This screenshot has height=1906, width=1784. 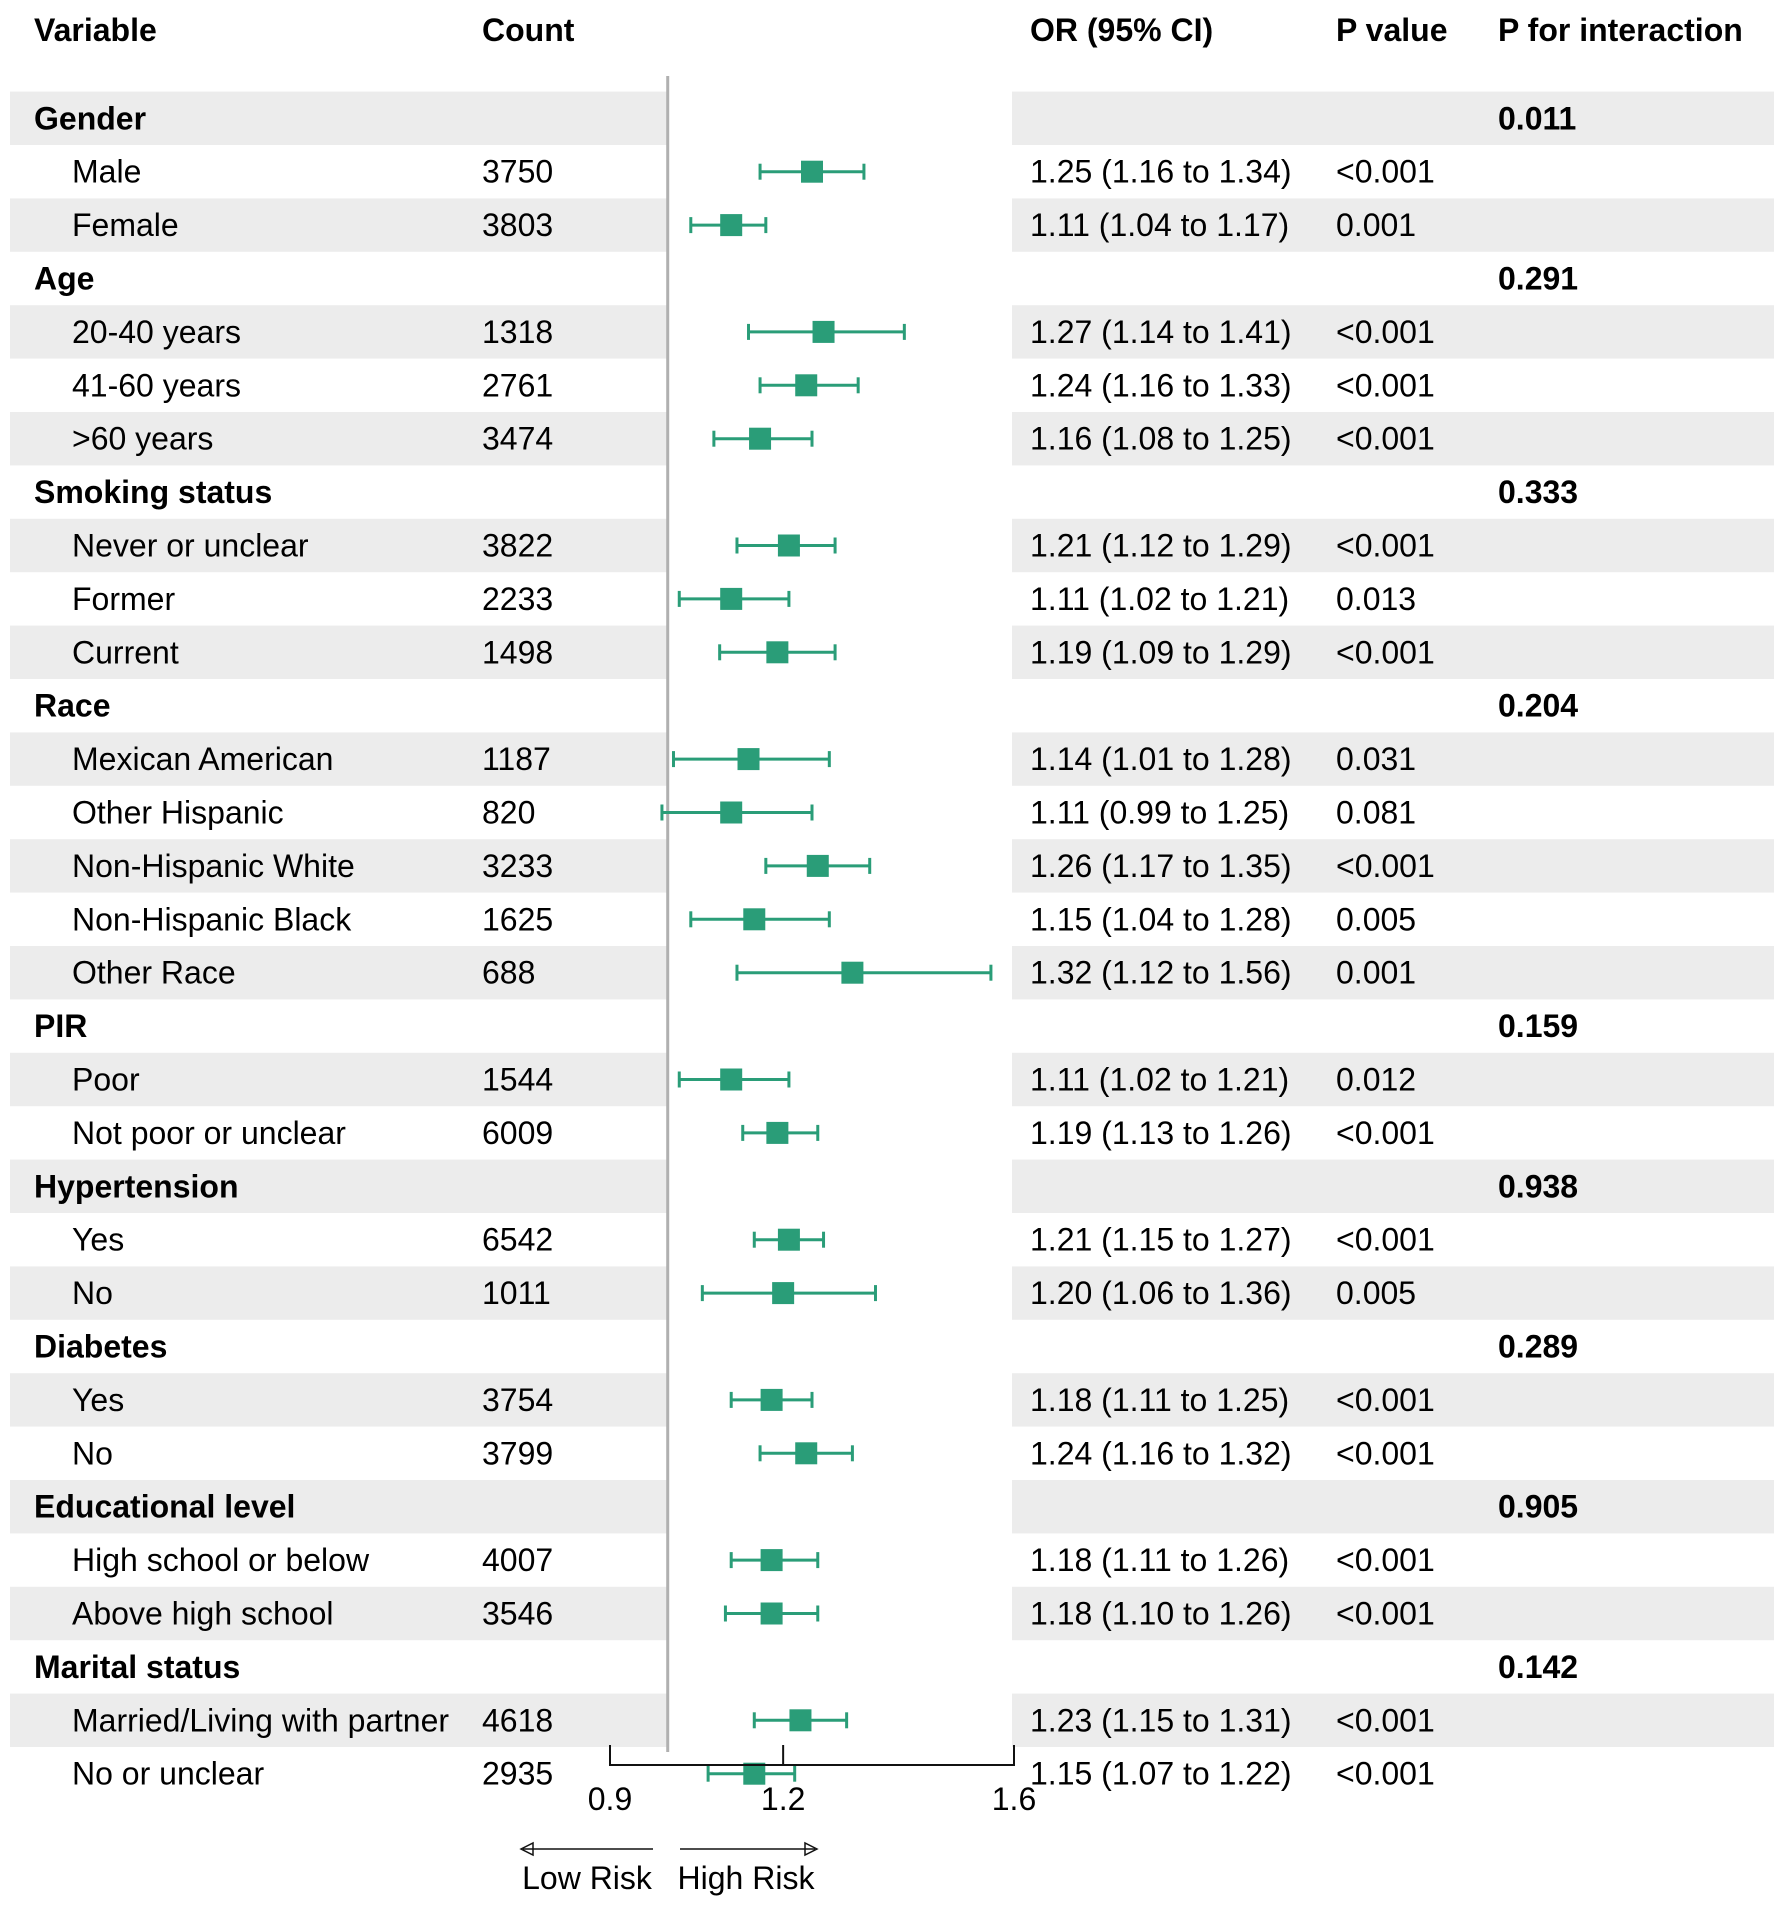 I want to click on or-ci-value: 1.11 (1.02 to 1.21), so click(x=1159, y=599).